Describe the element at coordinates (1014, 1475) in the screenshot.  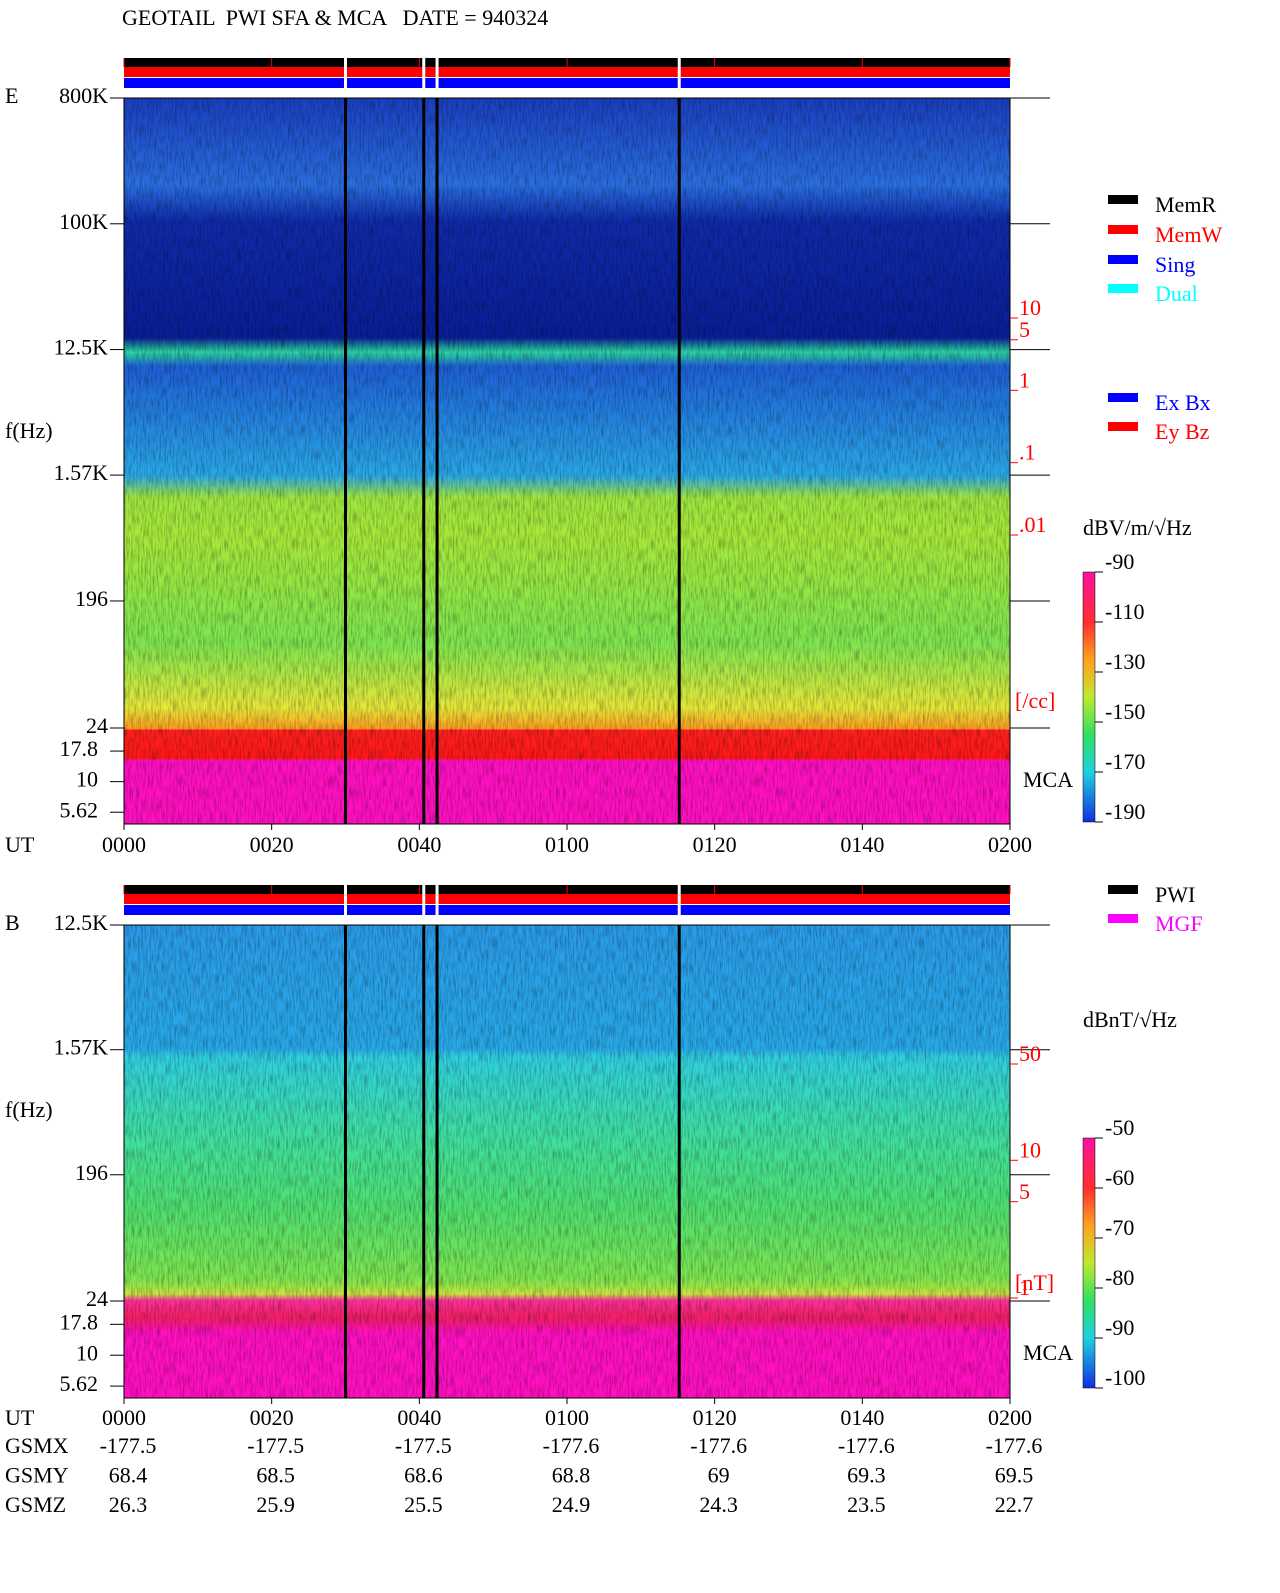
I see `orbit-value: 69.5` at that location.